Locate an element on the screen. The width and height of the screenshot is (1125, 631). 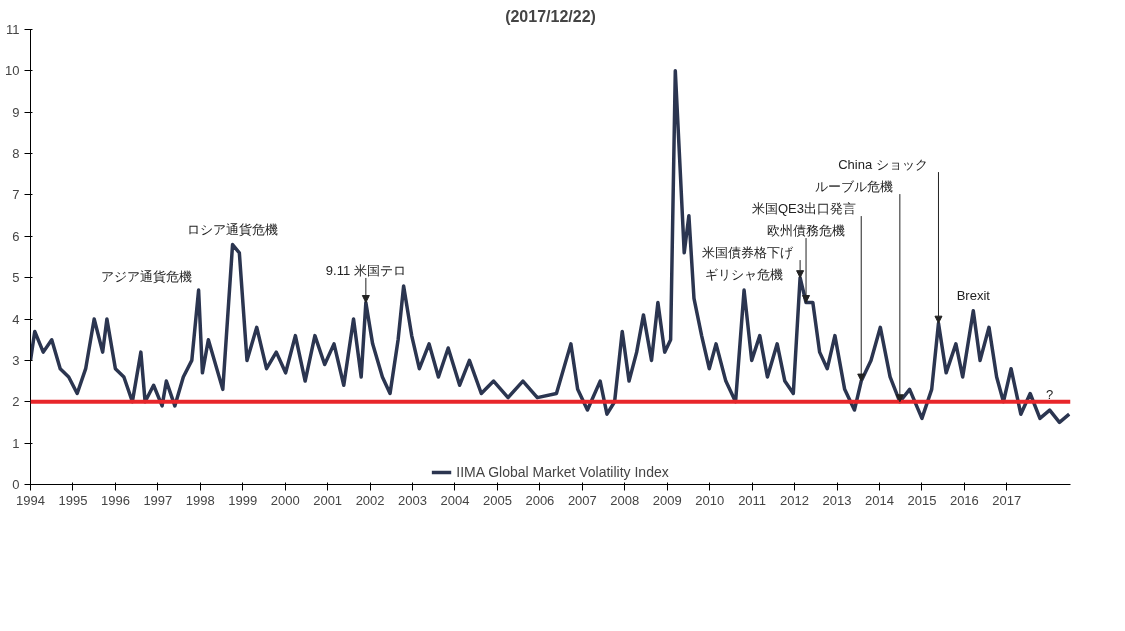
x-tick-label: 2011 is located at coordinates (752, 500).